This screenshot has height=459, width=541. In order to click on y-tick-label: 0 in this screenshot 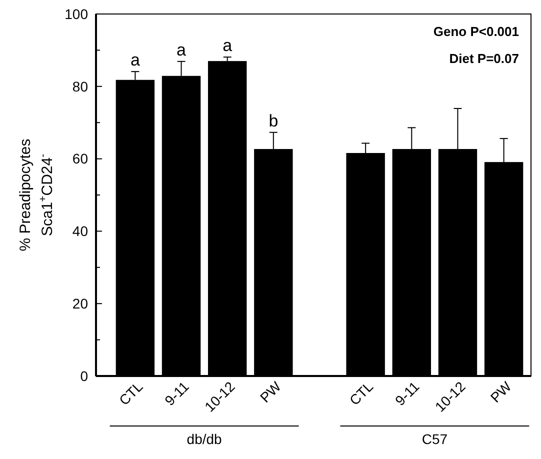, I will do `click(84, 376)`.